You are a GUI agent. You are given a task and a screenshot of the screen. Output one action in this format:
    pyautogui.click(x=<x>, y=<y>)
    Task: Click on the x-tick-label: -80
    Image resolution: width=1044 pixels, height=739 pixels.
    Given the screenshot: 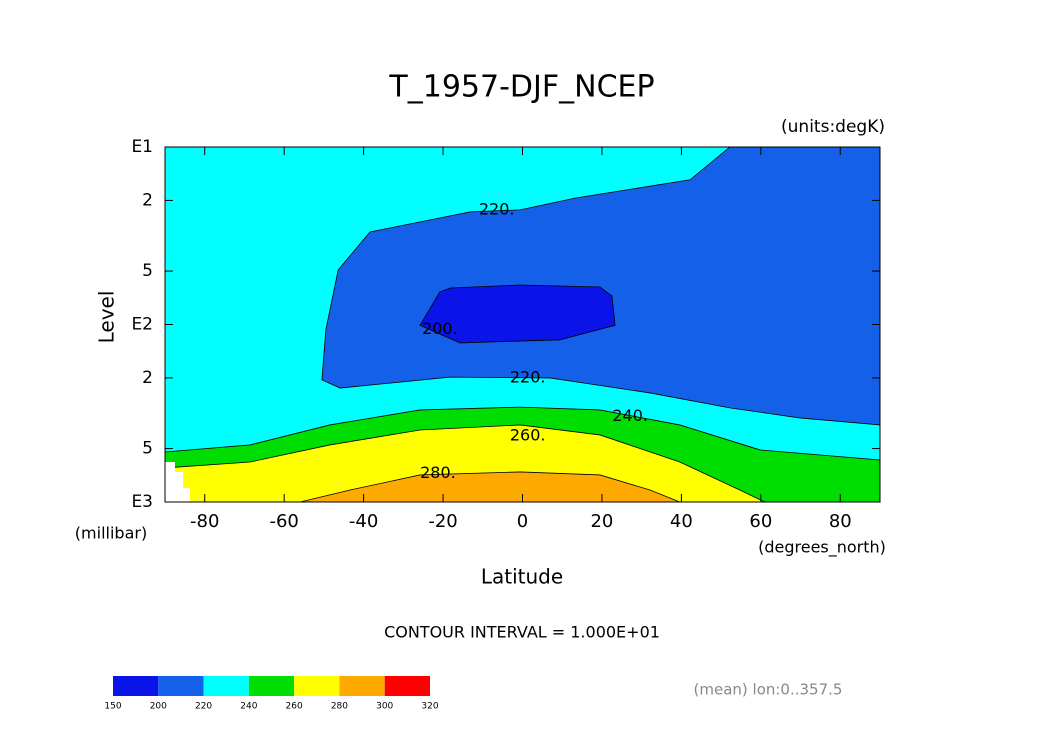 What is the action you would take?
    pyautogui.click(x=204, y=521)
    